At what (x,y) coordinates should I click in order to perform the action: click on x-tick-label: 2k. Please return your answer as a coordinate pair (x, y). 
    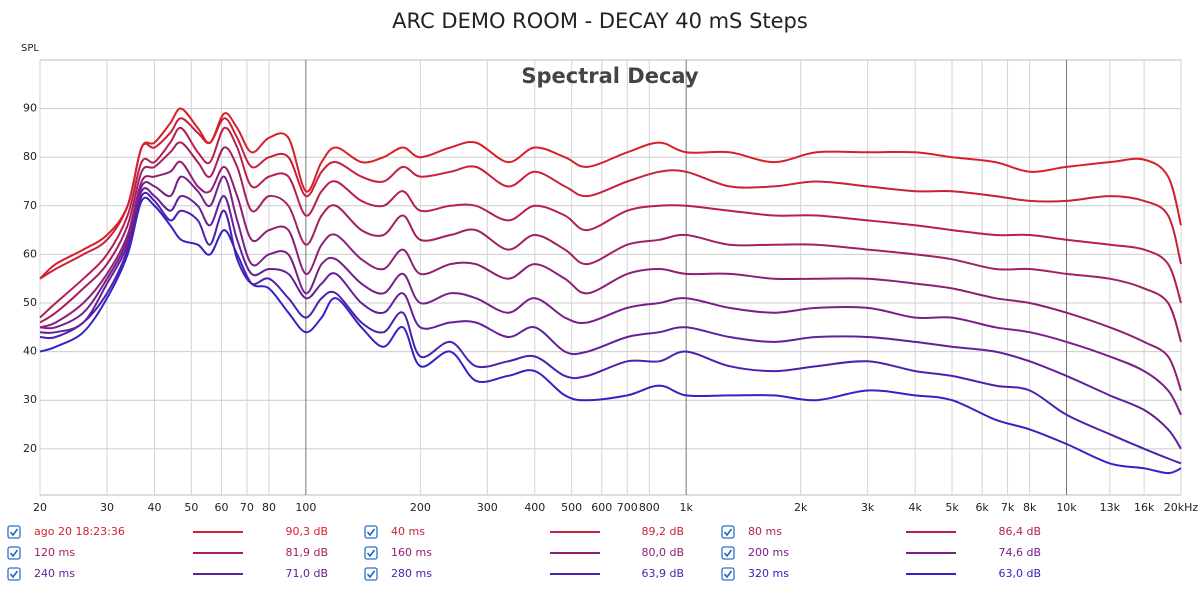
    Looking at the image, I should click on (801, 507).